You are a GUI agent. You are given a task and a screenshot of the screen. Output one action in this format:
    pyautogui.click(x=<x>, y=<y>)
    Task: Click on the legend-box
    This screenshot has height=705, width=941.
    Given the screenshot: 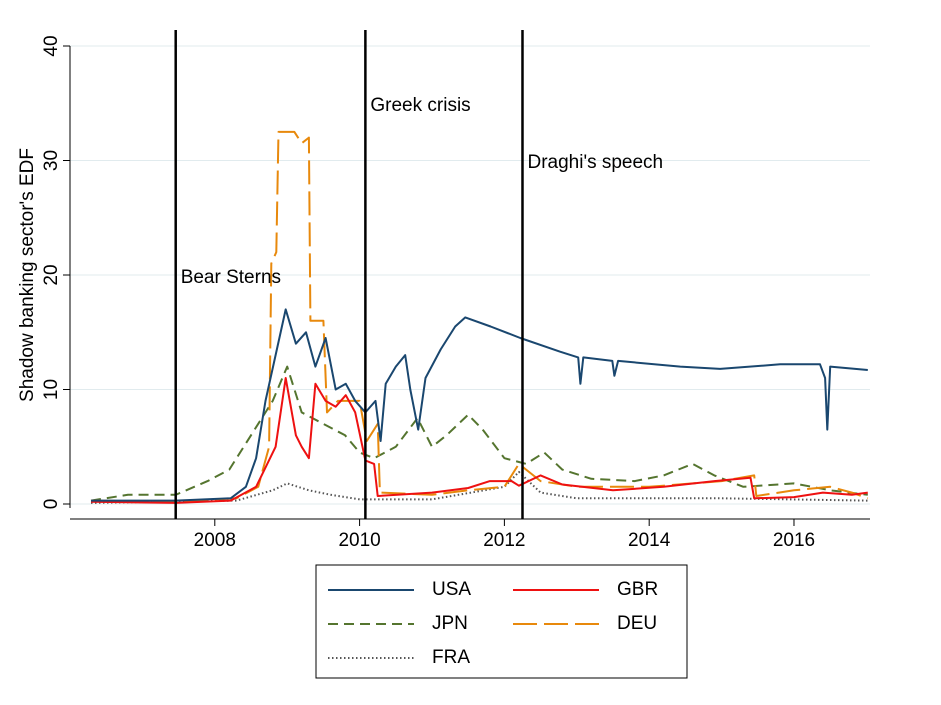 What is the action you would take?
    pyautogui.click(x=501, y=621)
    